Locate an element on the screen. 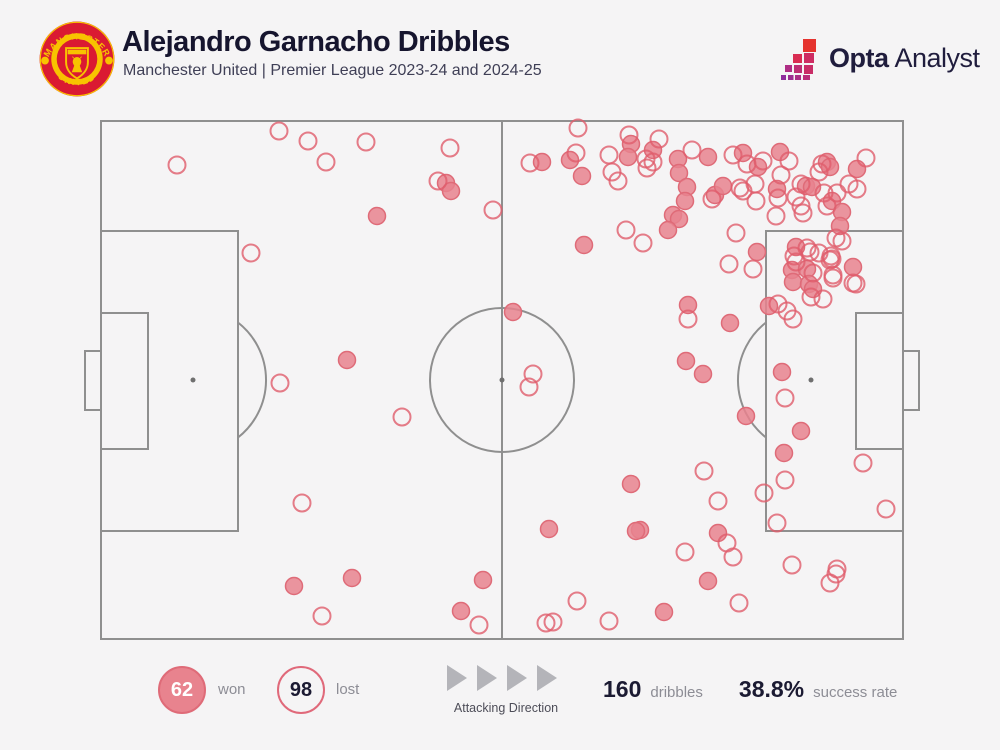  legend-lost-value: 98 is located at coordinates (301, 689).